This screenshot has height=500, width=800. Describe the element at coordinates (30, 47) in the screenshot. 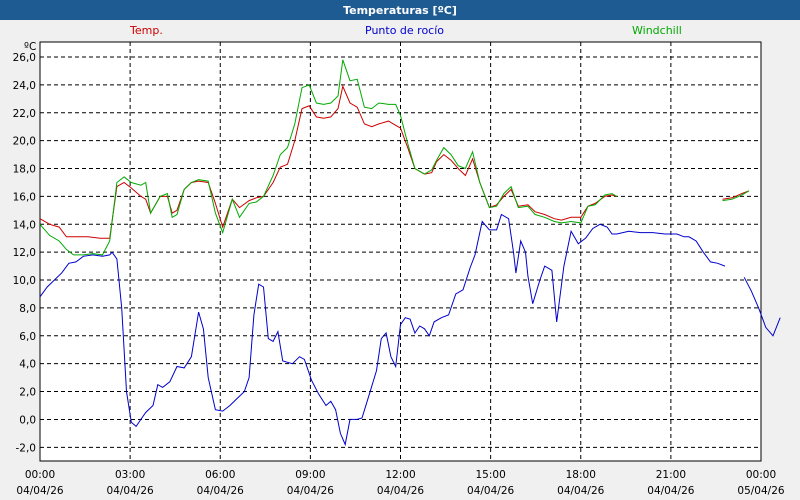

I see `y-axis-unit: ºC` at that location.